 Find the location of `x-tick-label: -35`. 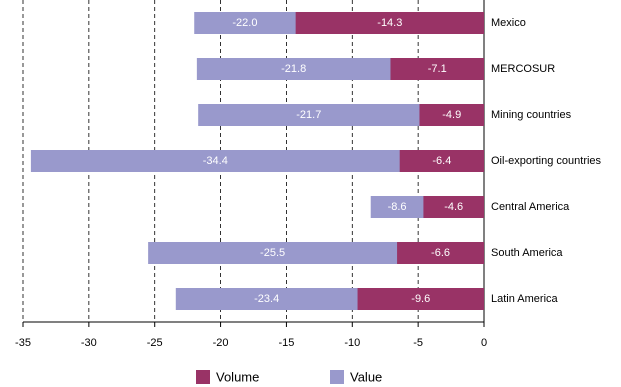

x-tick-label: -35 is located at coordinates (23, 343).